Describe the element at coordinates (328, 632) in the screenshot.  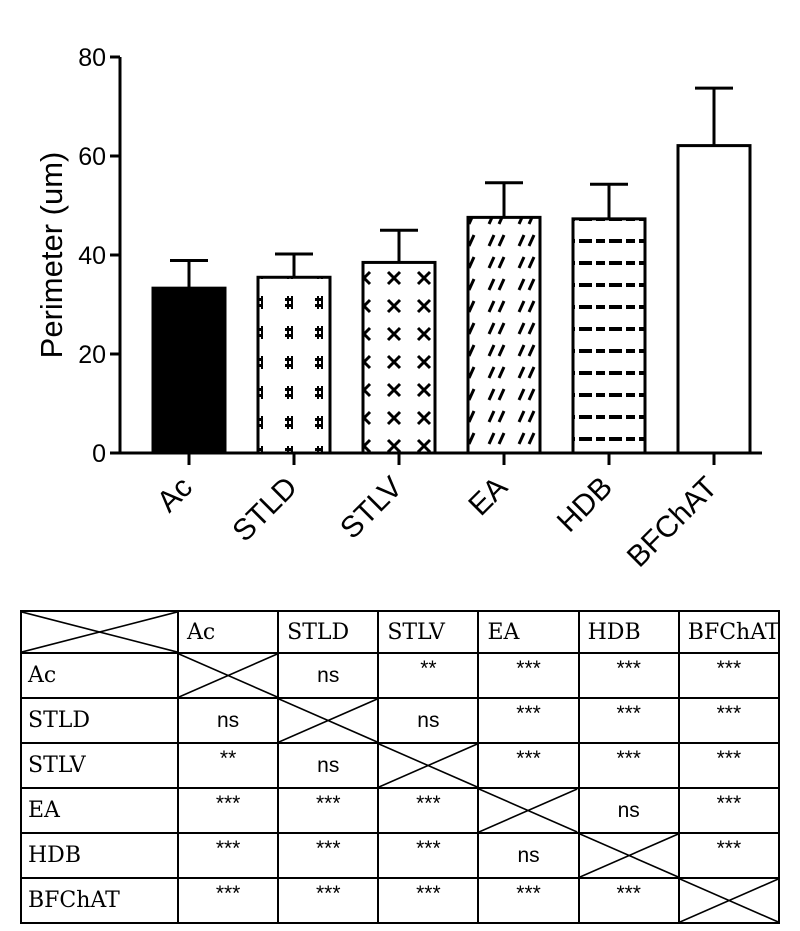
I see `column-header: STLD` at that location.